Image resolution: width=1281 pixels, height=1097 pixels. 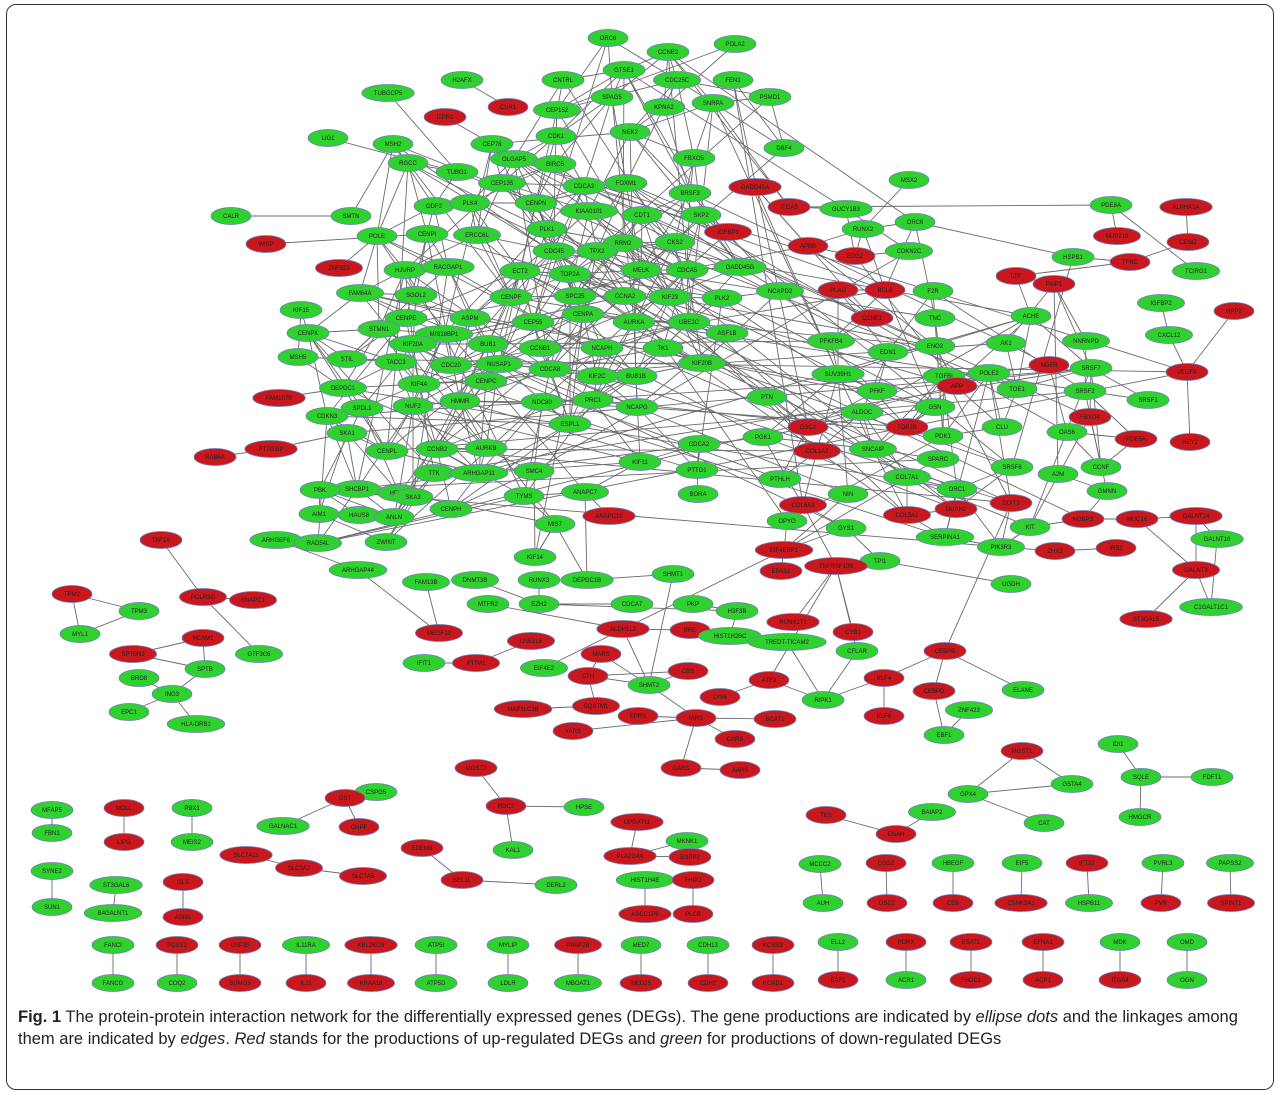 What do you see at coordinates (1196, 571) in the screenshot?
I see `gene-label: GALNT3` at bounding box center [1196, 571].